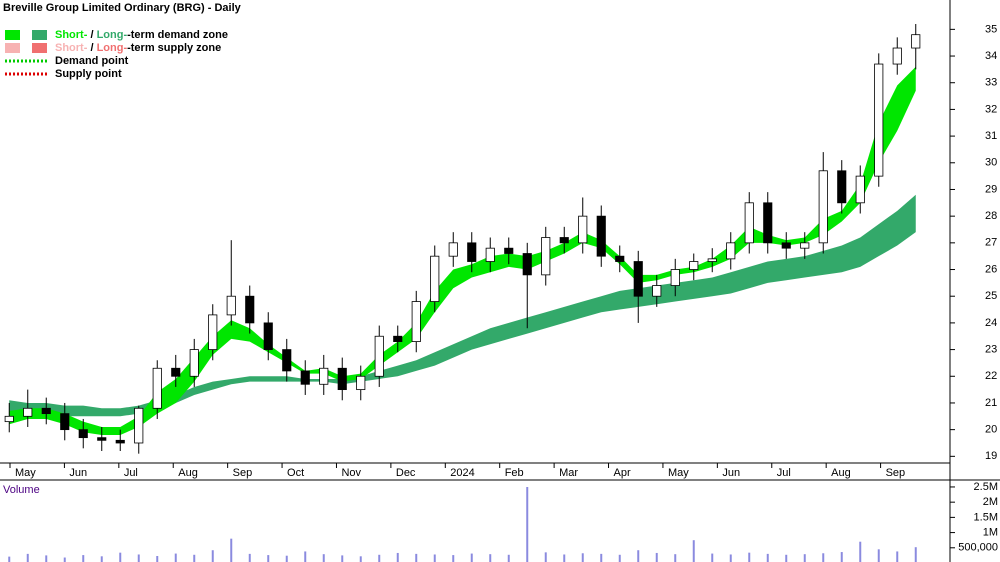 This screenshot has height=562, width=1000. What do you see at coordinates (991, 323) in the screenshot?
I see `y-tick-label: 24` at bounding box center [991, 323].